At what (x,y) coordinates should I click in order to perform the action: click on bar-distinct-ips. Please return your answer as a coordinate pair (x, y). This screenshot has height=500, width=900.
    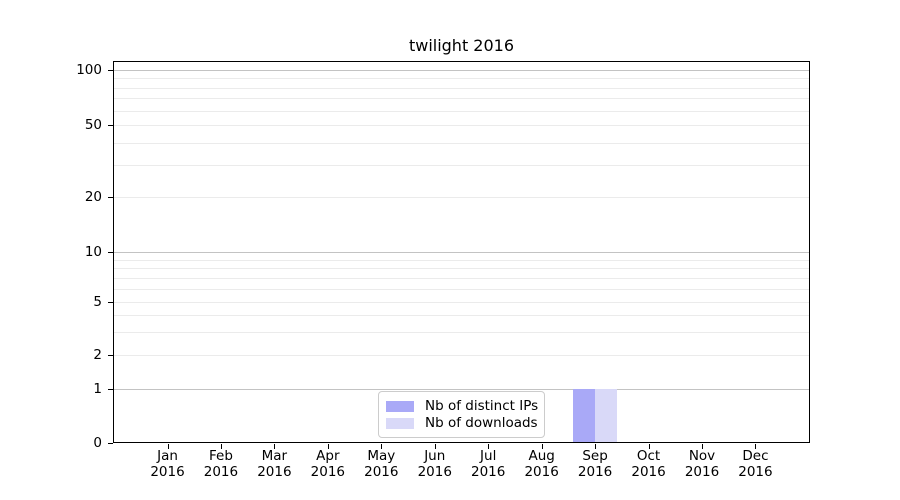
    Looking at the image, I should click on (584, 415).